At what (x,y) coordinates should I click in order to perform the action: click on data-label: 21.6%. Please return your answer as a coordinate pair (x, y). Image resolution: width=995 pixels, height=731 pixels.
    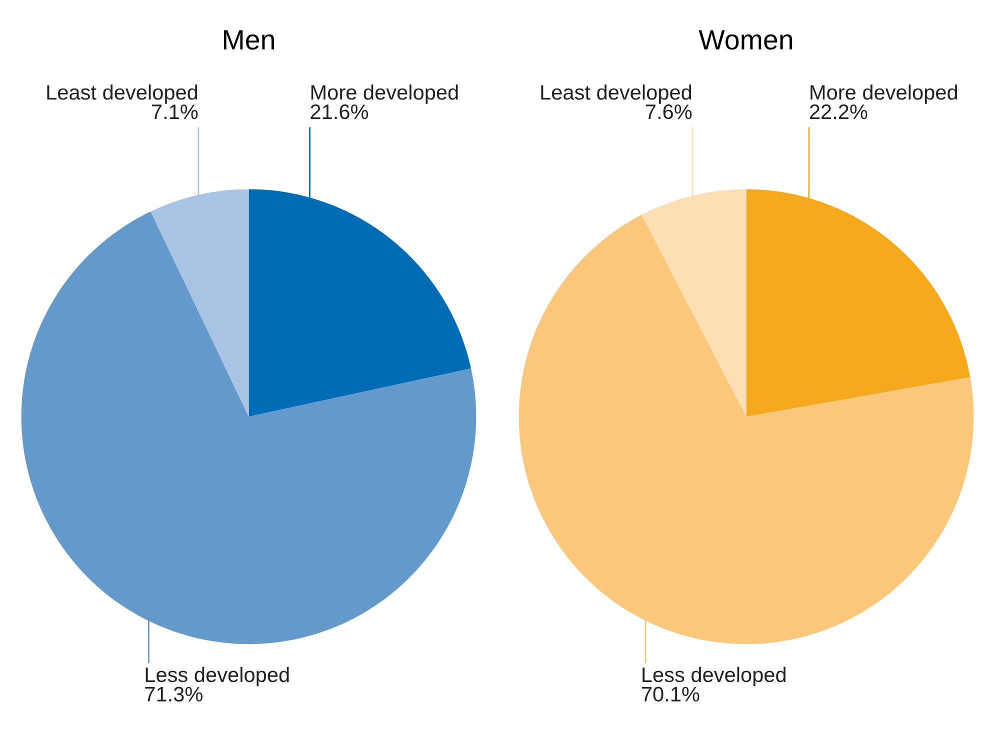
    Looking at the image, I should click on (339, 112).